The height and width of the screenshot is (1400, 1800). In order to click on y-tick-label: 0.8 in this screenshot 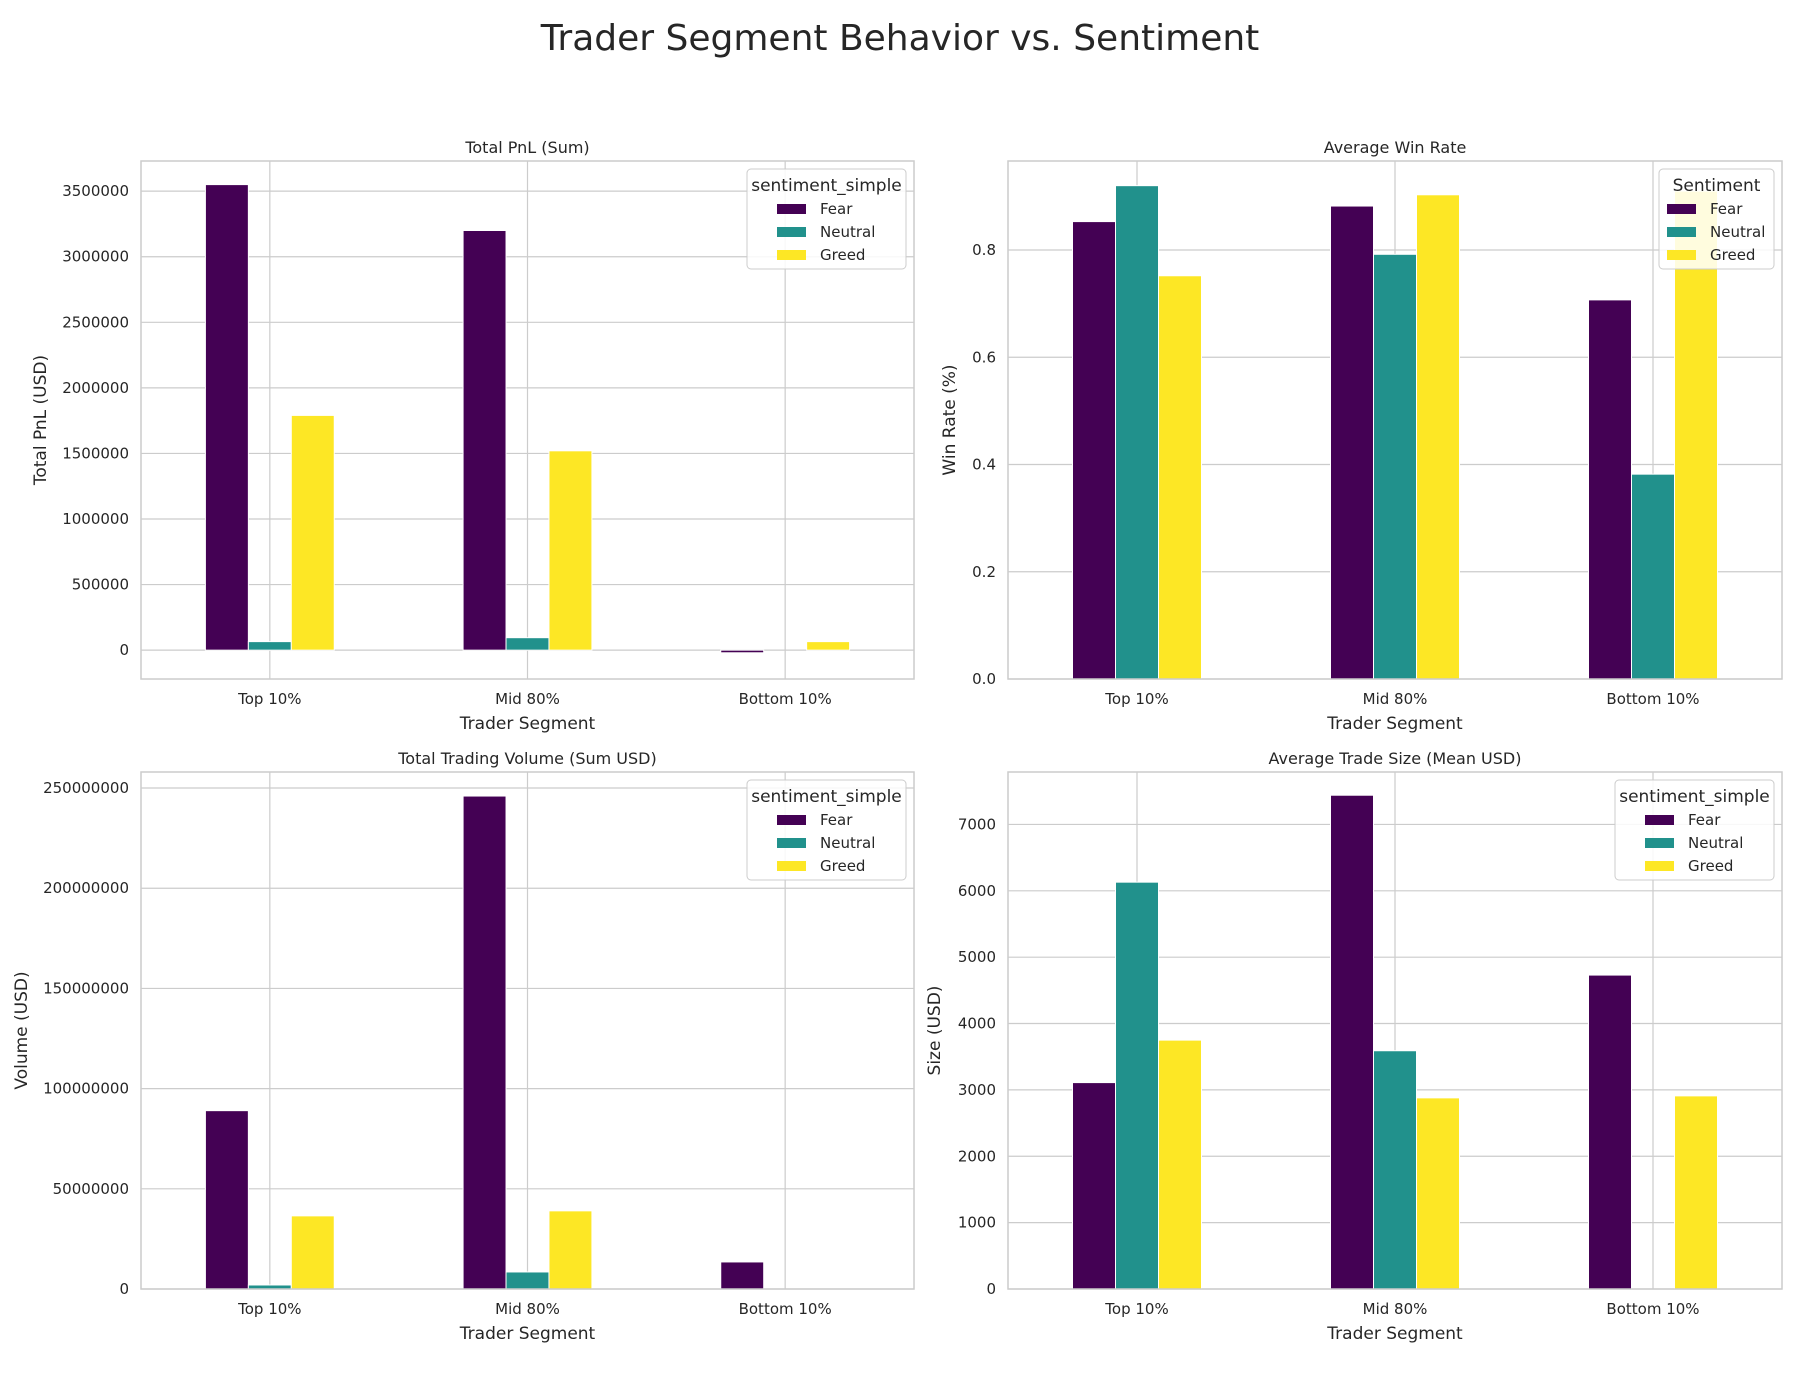, I will do `click(984, 250)`.